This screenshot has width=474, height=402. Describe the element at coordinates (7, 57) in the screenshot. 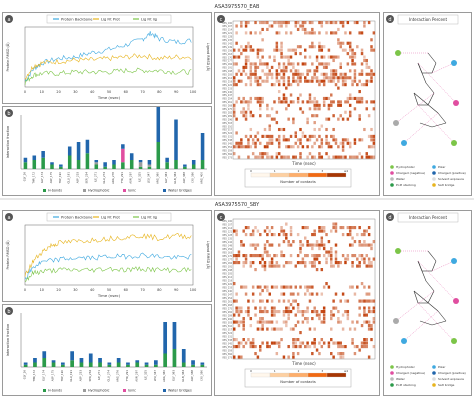

I see `rmsd-ylabel: Protein RMSD (Å)` at that location.